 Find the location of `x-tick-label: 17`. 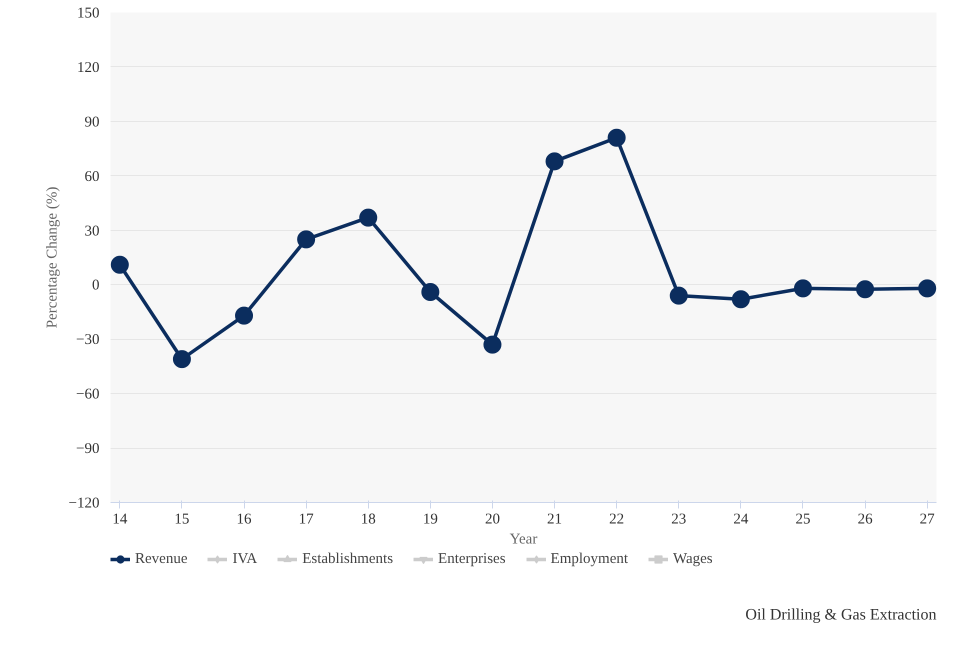

x-tick-label: 17 is located at coordinates (306, 520).